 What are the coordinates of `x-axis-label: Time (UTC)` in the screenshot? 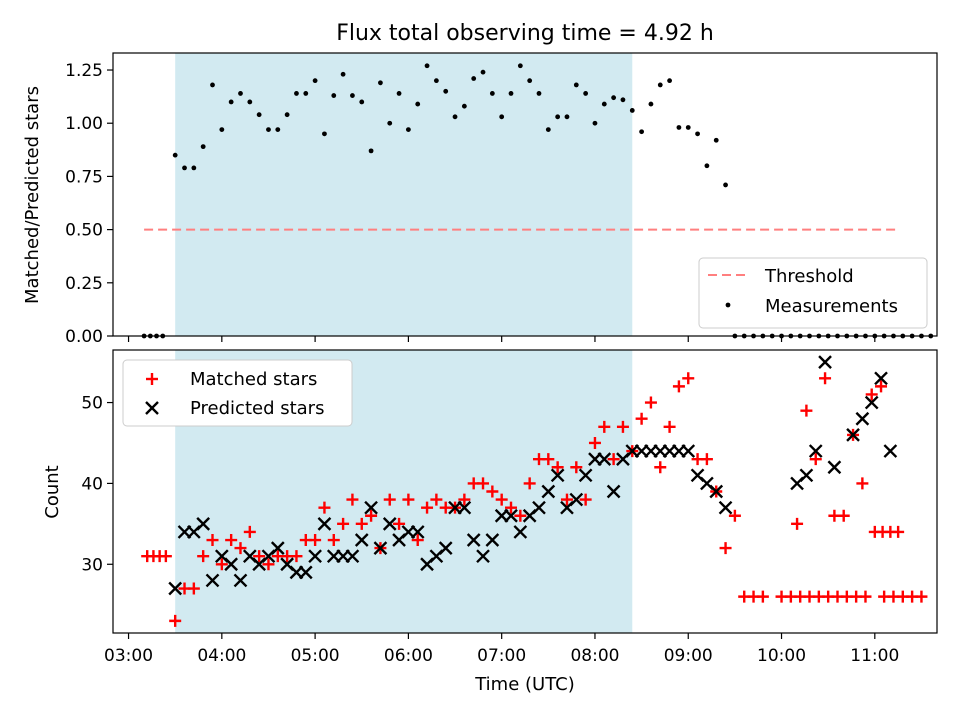 It's located at (524, 684).